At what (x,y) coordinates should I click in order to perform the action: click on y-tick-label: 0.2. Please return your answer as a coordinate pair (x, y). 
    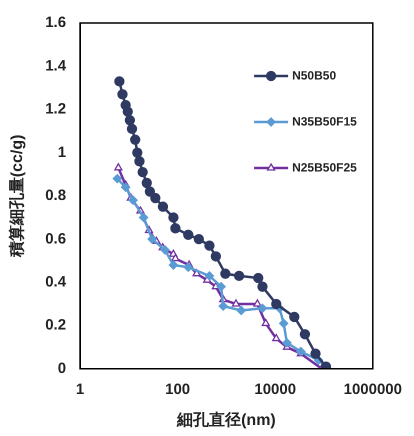
    Looking at the image, I should click on (55, 325).